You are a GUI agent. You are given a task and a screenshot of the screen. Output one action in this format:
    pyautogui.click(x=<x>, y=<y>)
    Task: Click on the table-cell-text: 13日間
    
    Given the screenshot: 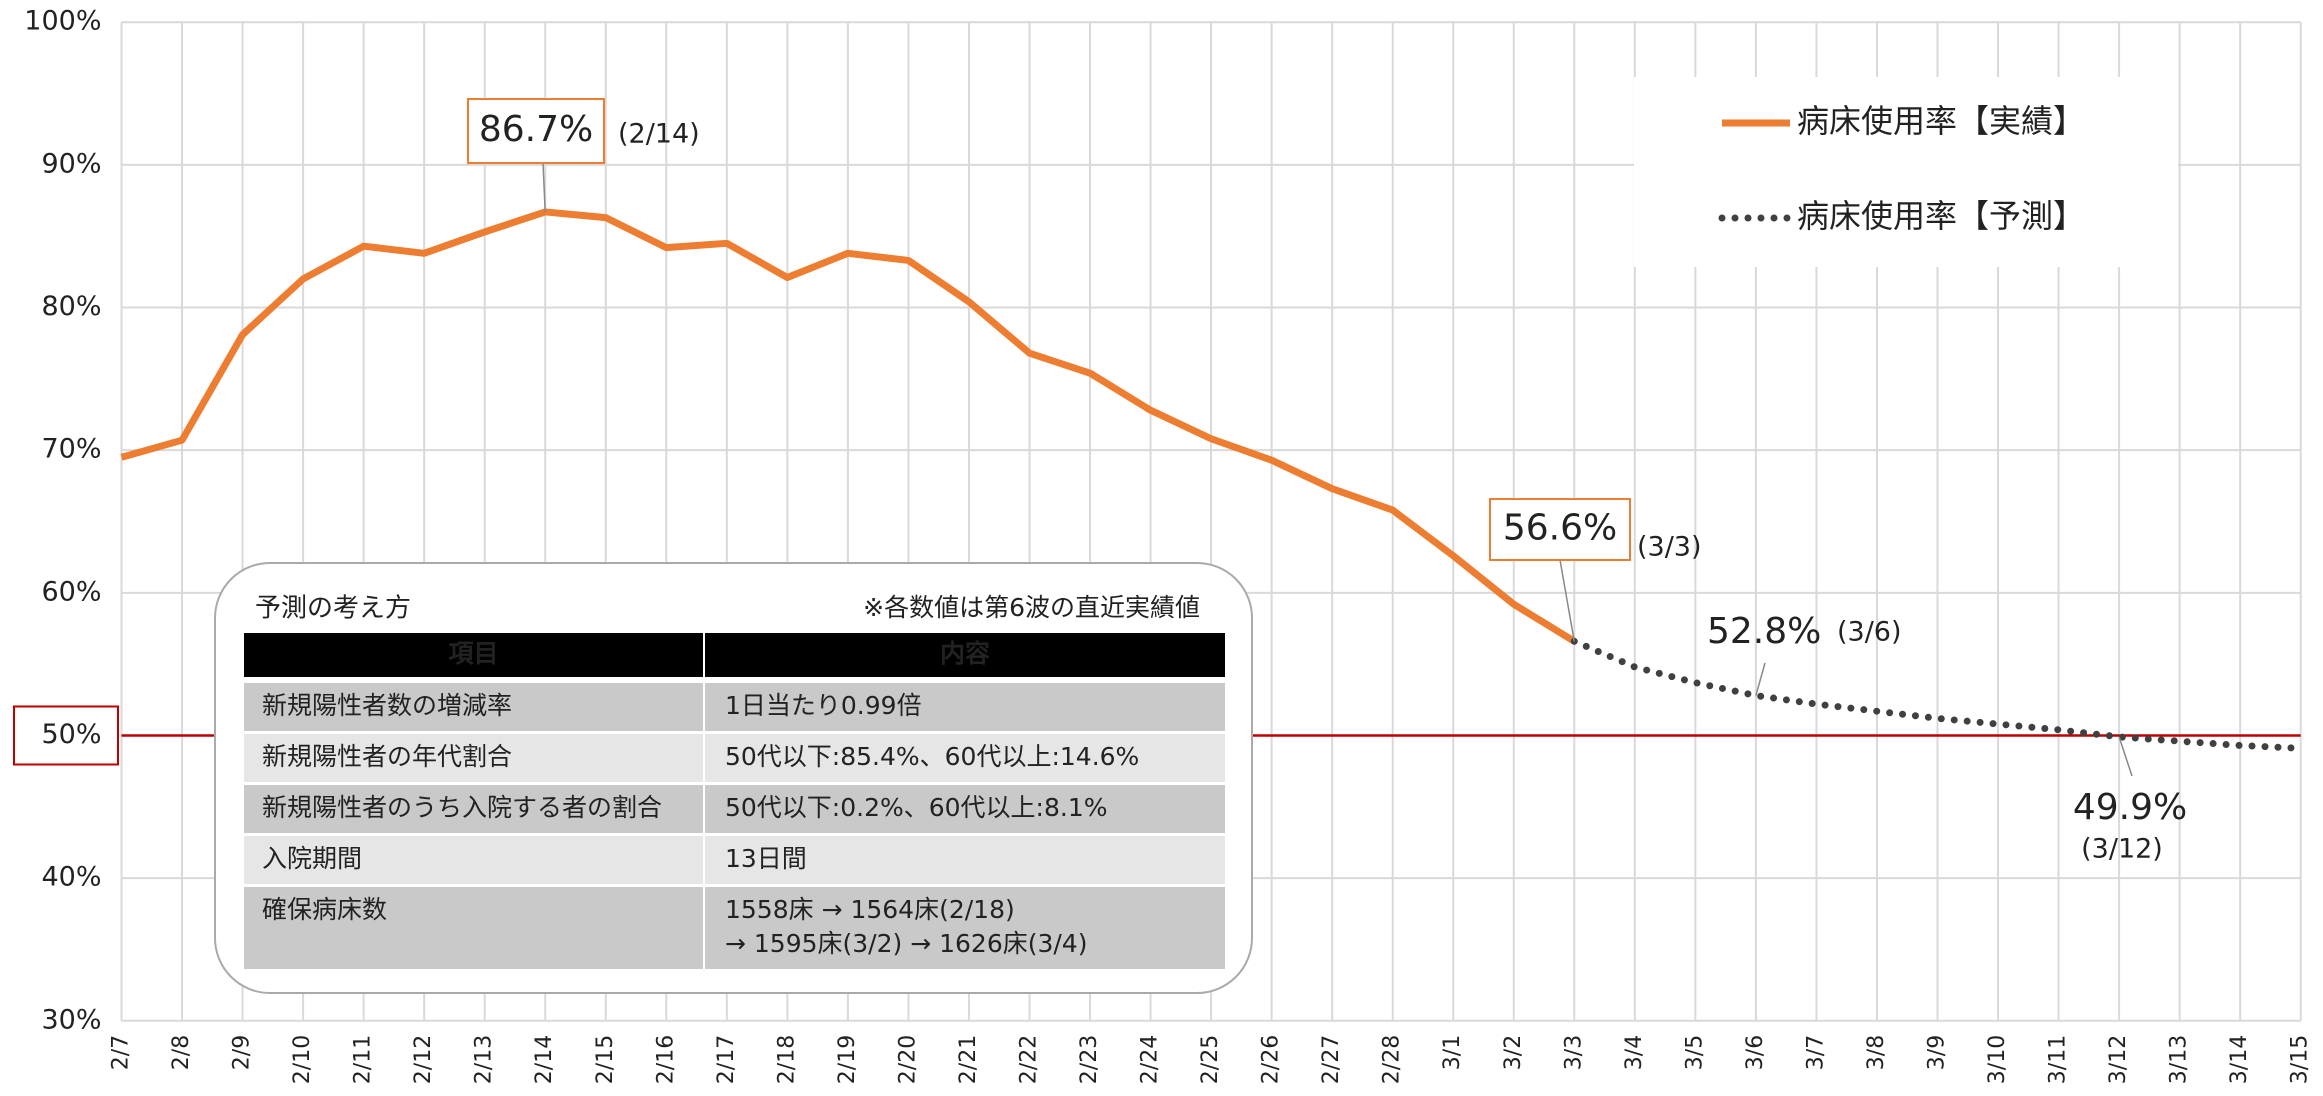 What is the action you would take?
    pyautogui.click(x=766, y=858)
    